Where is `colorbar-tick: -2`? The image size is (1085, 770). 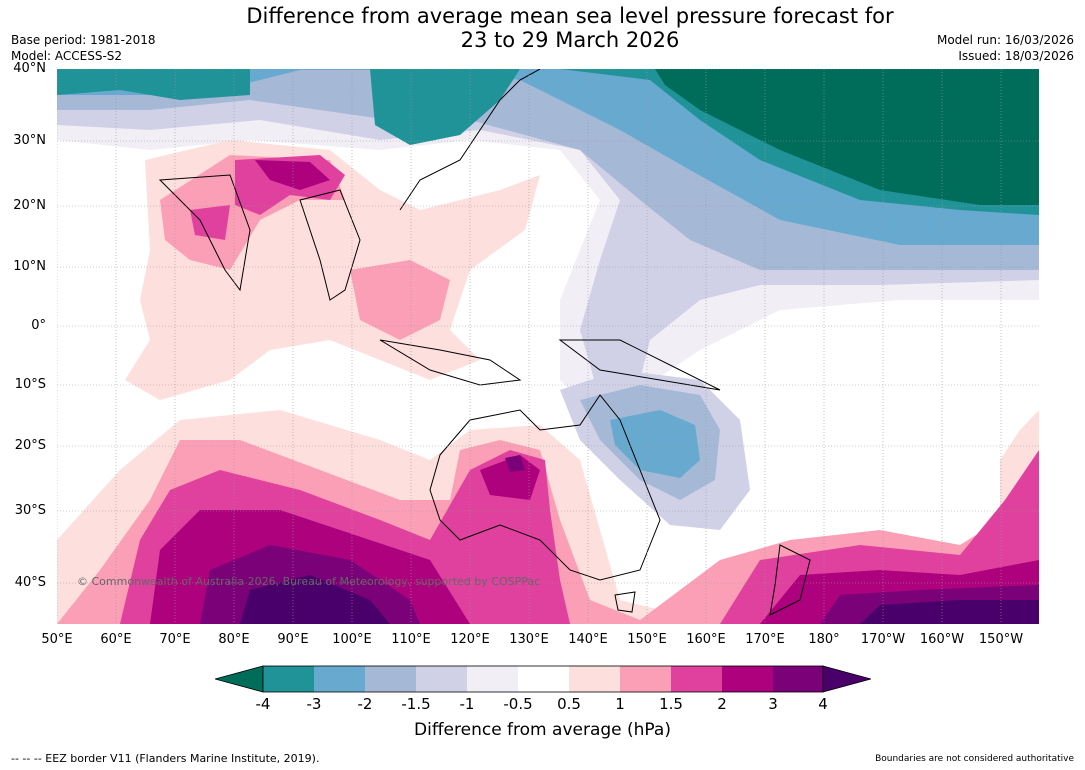 colorbar-tick: -2 is located at coordinates (365, 704).